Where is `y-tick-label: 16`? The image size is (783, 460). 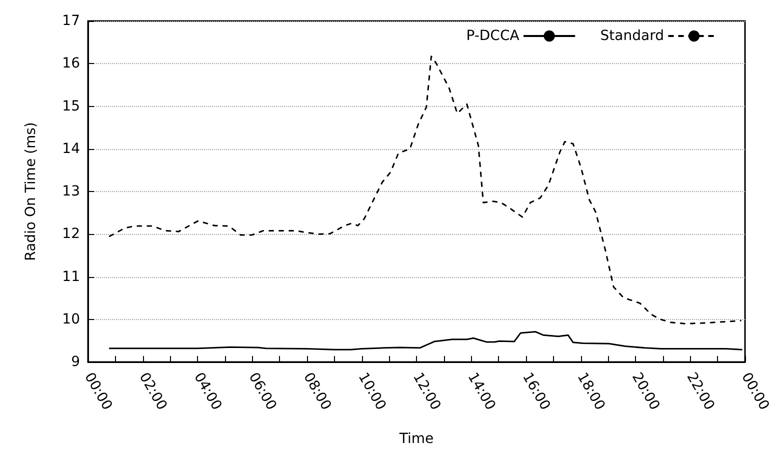 y-tick-label: 16 is located at coordinates (71, 64).